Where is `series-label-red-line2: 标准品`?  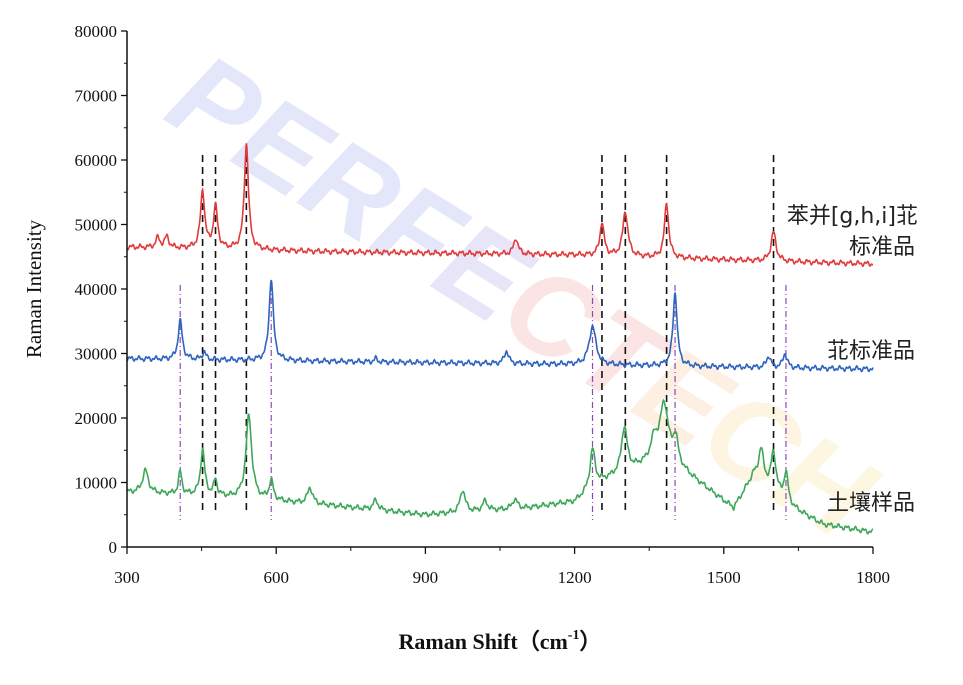
series-label-red-line2: 标准品 is located at coordinates (882, 247).